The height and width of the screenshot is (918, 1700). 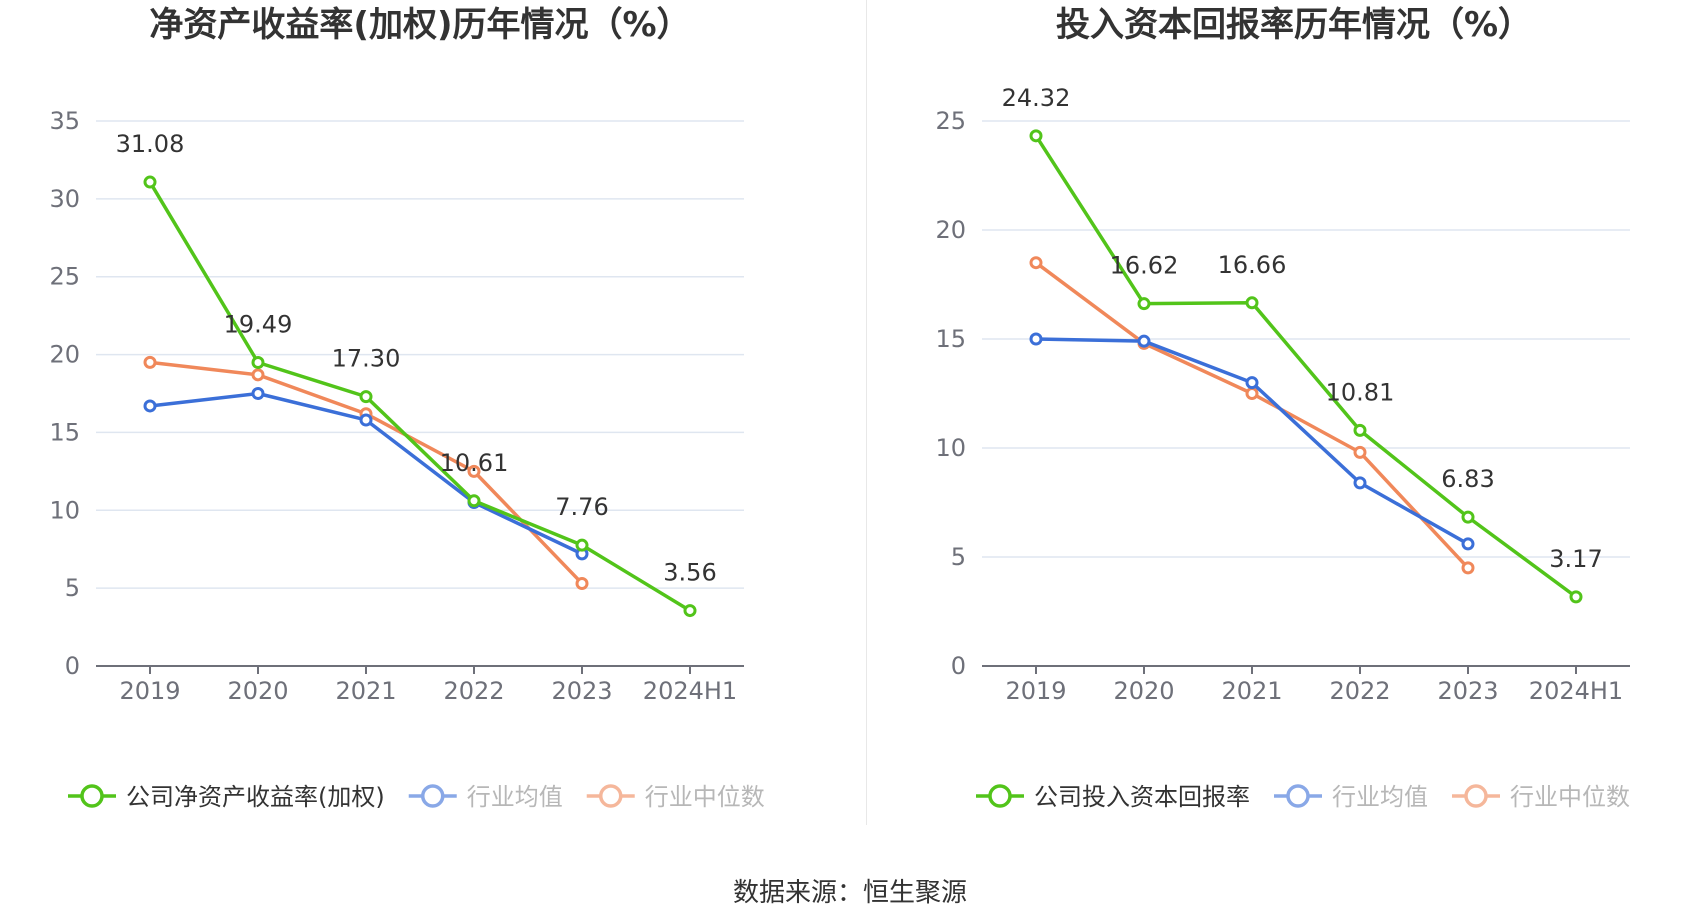 What do you see at coordinates (1144, 266) in the screenshot?
I see `data-label: 16.62` at bounding box center [1144, 266].